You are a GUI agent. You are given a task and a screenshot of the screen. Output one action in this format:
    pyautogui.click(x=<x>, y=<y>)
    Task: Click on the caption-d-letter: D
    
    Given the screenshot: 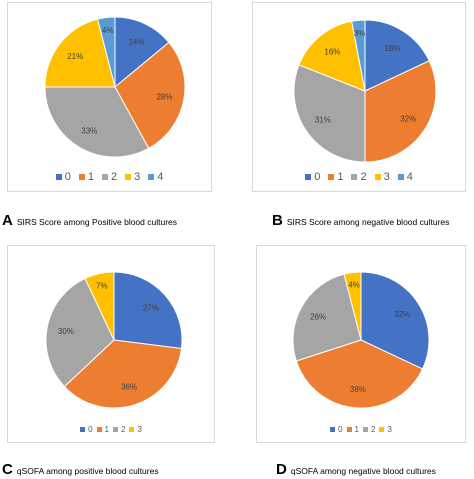 What is the action you would take?
    pyautogui.click(x=281, y=469)
    